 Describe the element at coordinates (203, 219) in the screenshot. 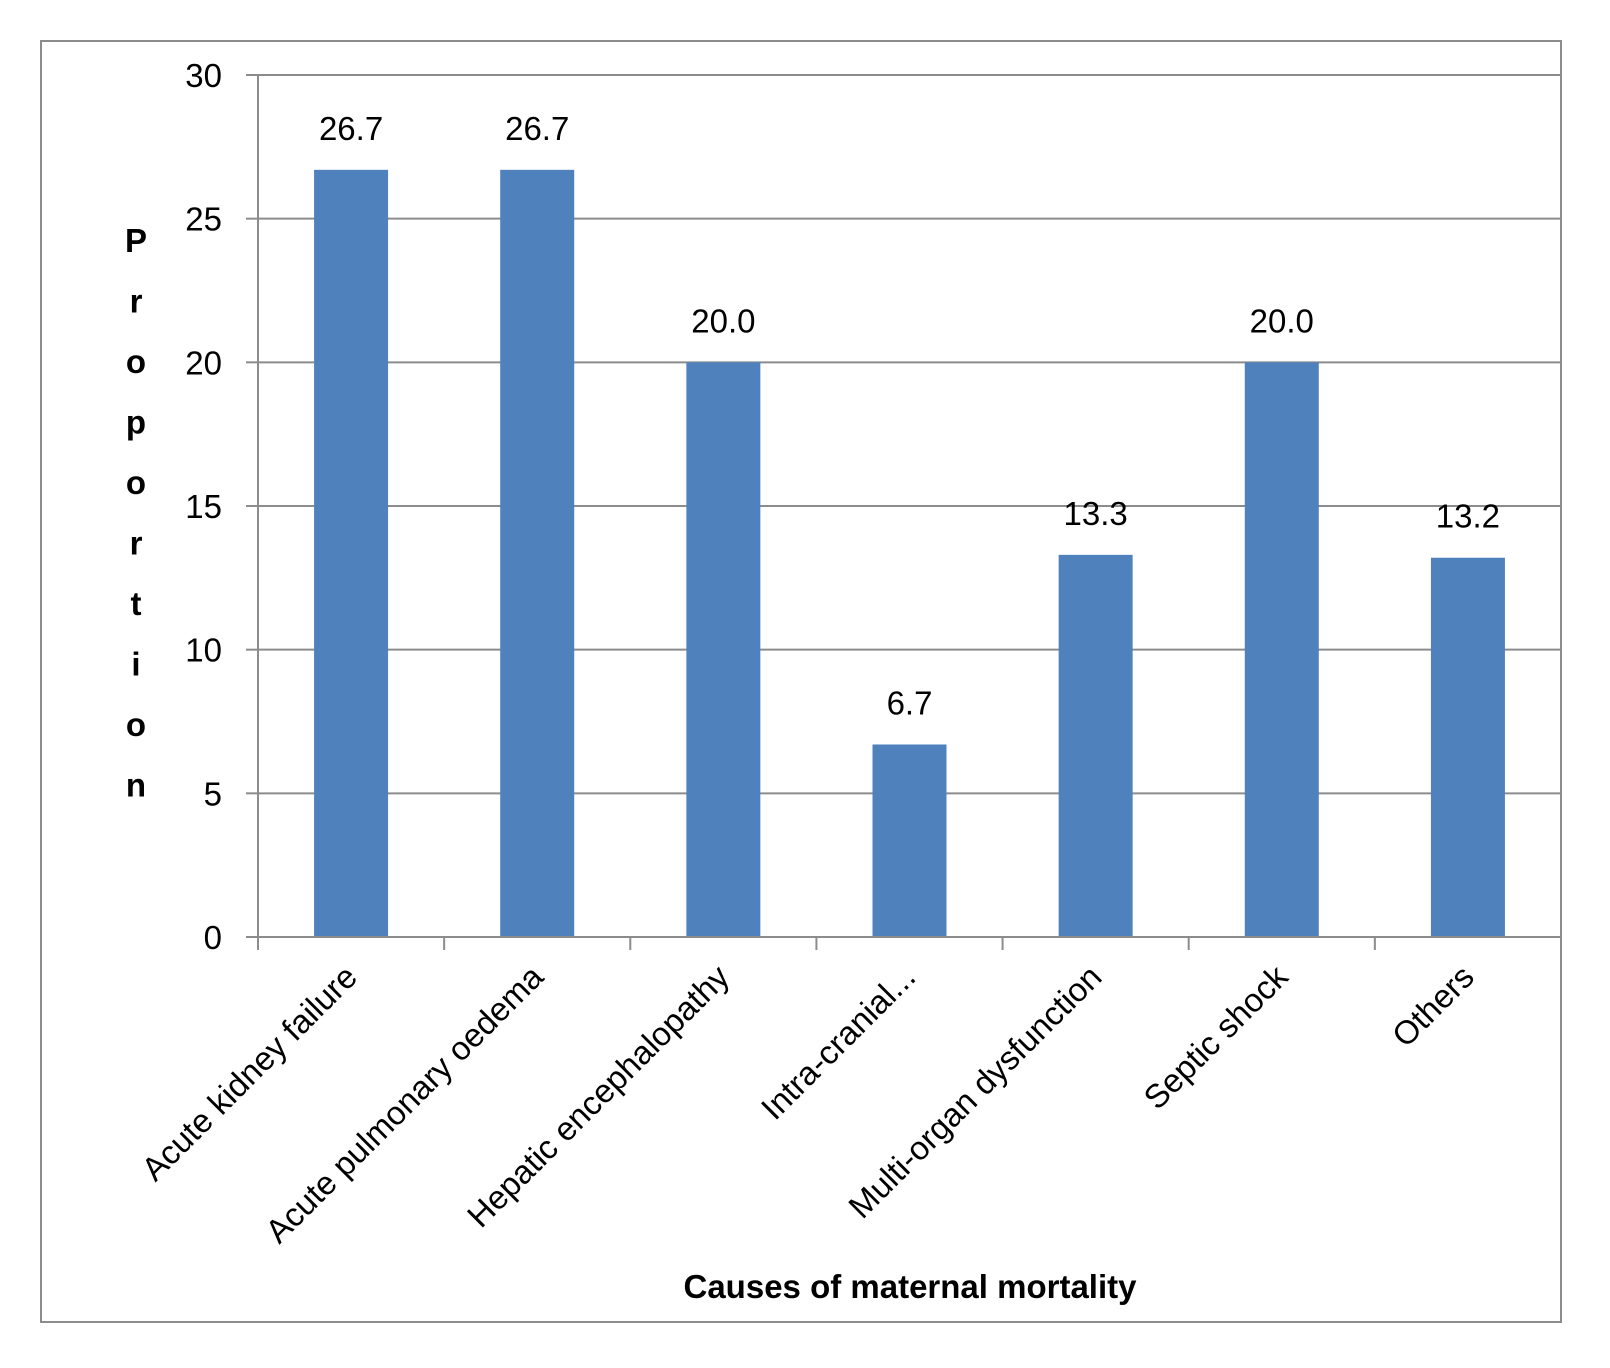

I see `y-tick-label: 25` at that location.